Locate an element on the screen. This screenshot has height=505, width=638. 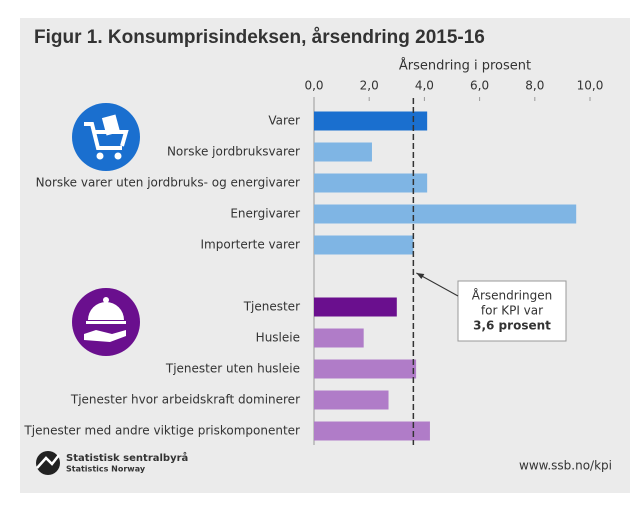
annotation-box is located at coordinates (512, 311).